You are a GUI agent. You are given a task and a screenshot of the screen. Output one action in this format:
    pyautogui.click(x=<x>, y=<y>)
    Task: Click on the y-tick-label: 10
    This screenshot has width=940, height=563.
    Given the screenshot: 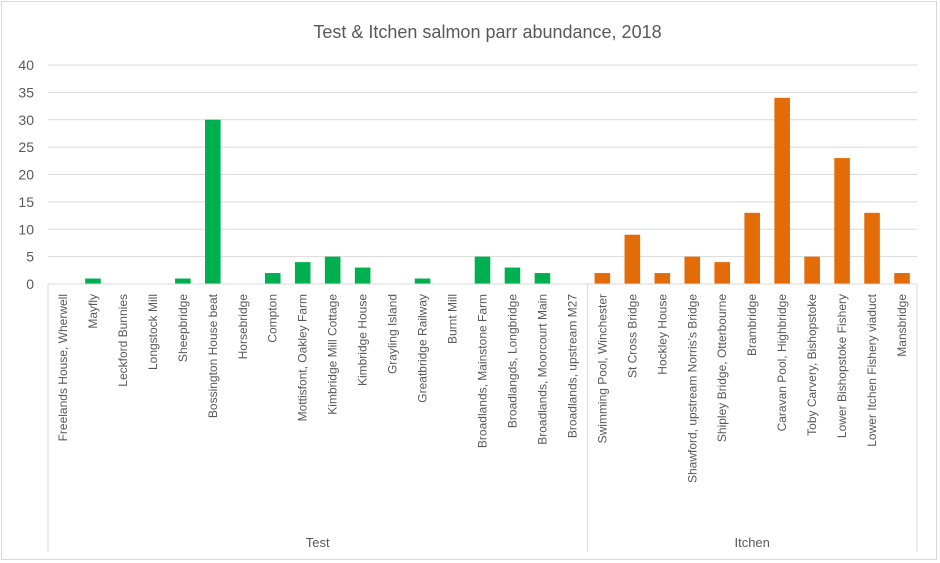 What is the action you would take?
    pyautogui.click(x=26, y=229)
    